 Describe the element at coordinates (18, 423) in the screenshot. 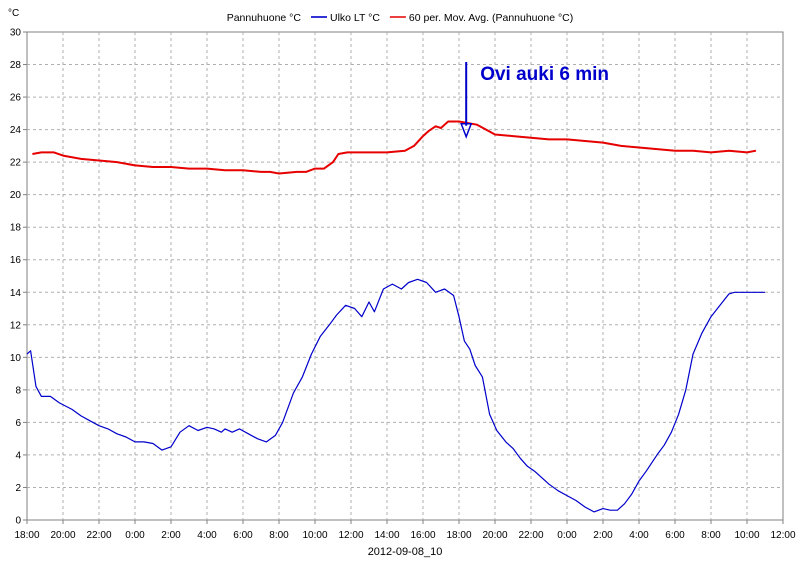

I see `y-tick-label: 6` at that location.